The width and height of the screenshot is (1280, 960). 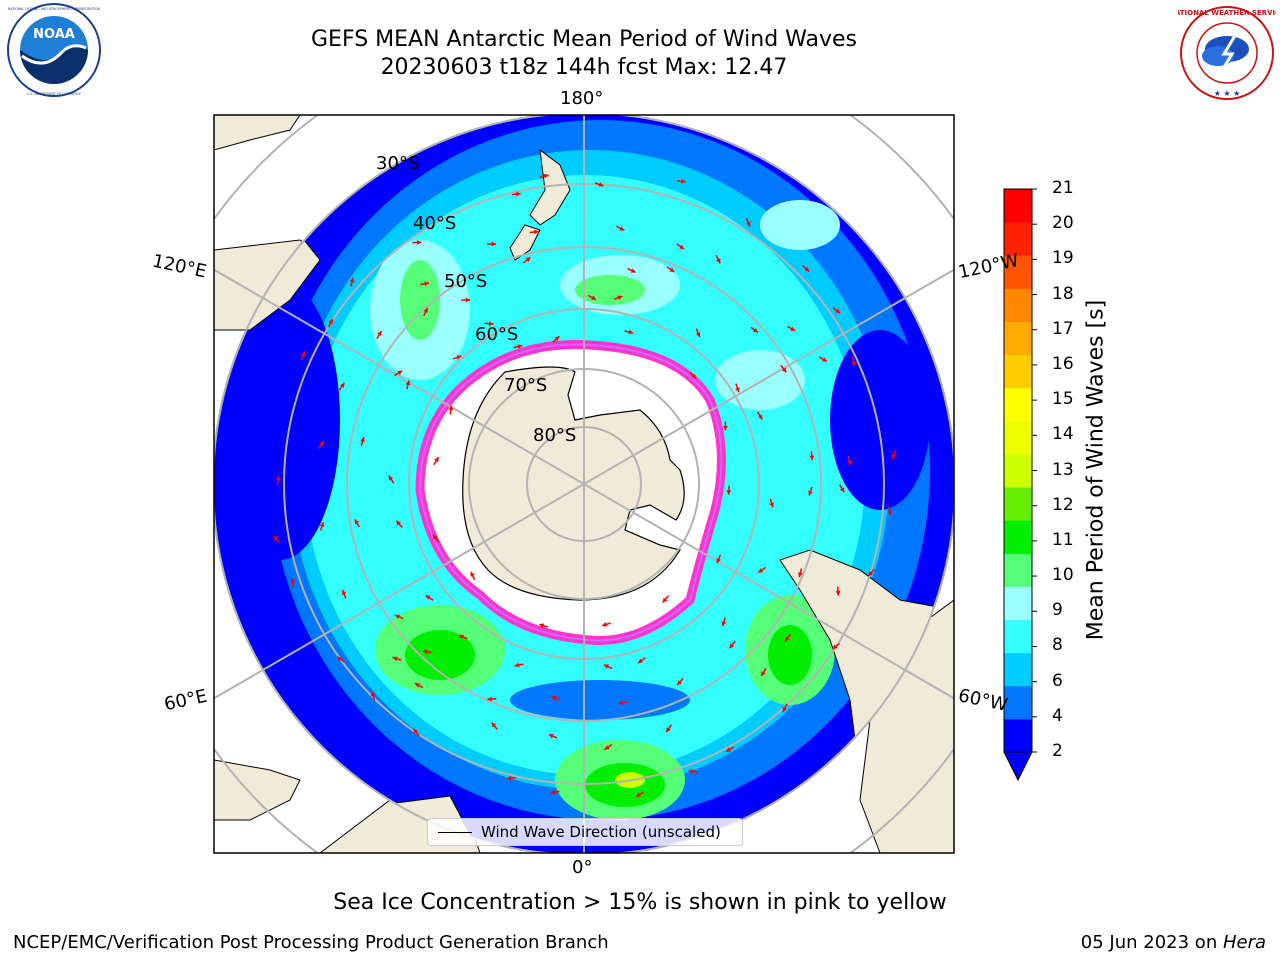 What do you see at coordinates (1057, 680) in the screenshot?
I see `colorbar-tick-label: 6` at bounding box center [1057, 680].